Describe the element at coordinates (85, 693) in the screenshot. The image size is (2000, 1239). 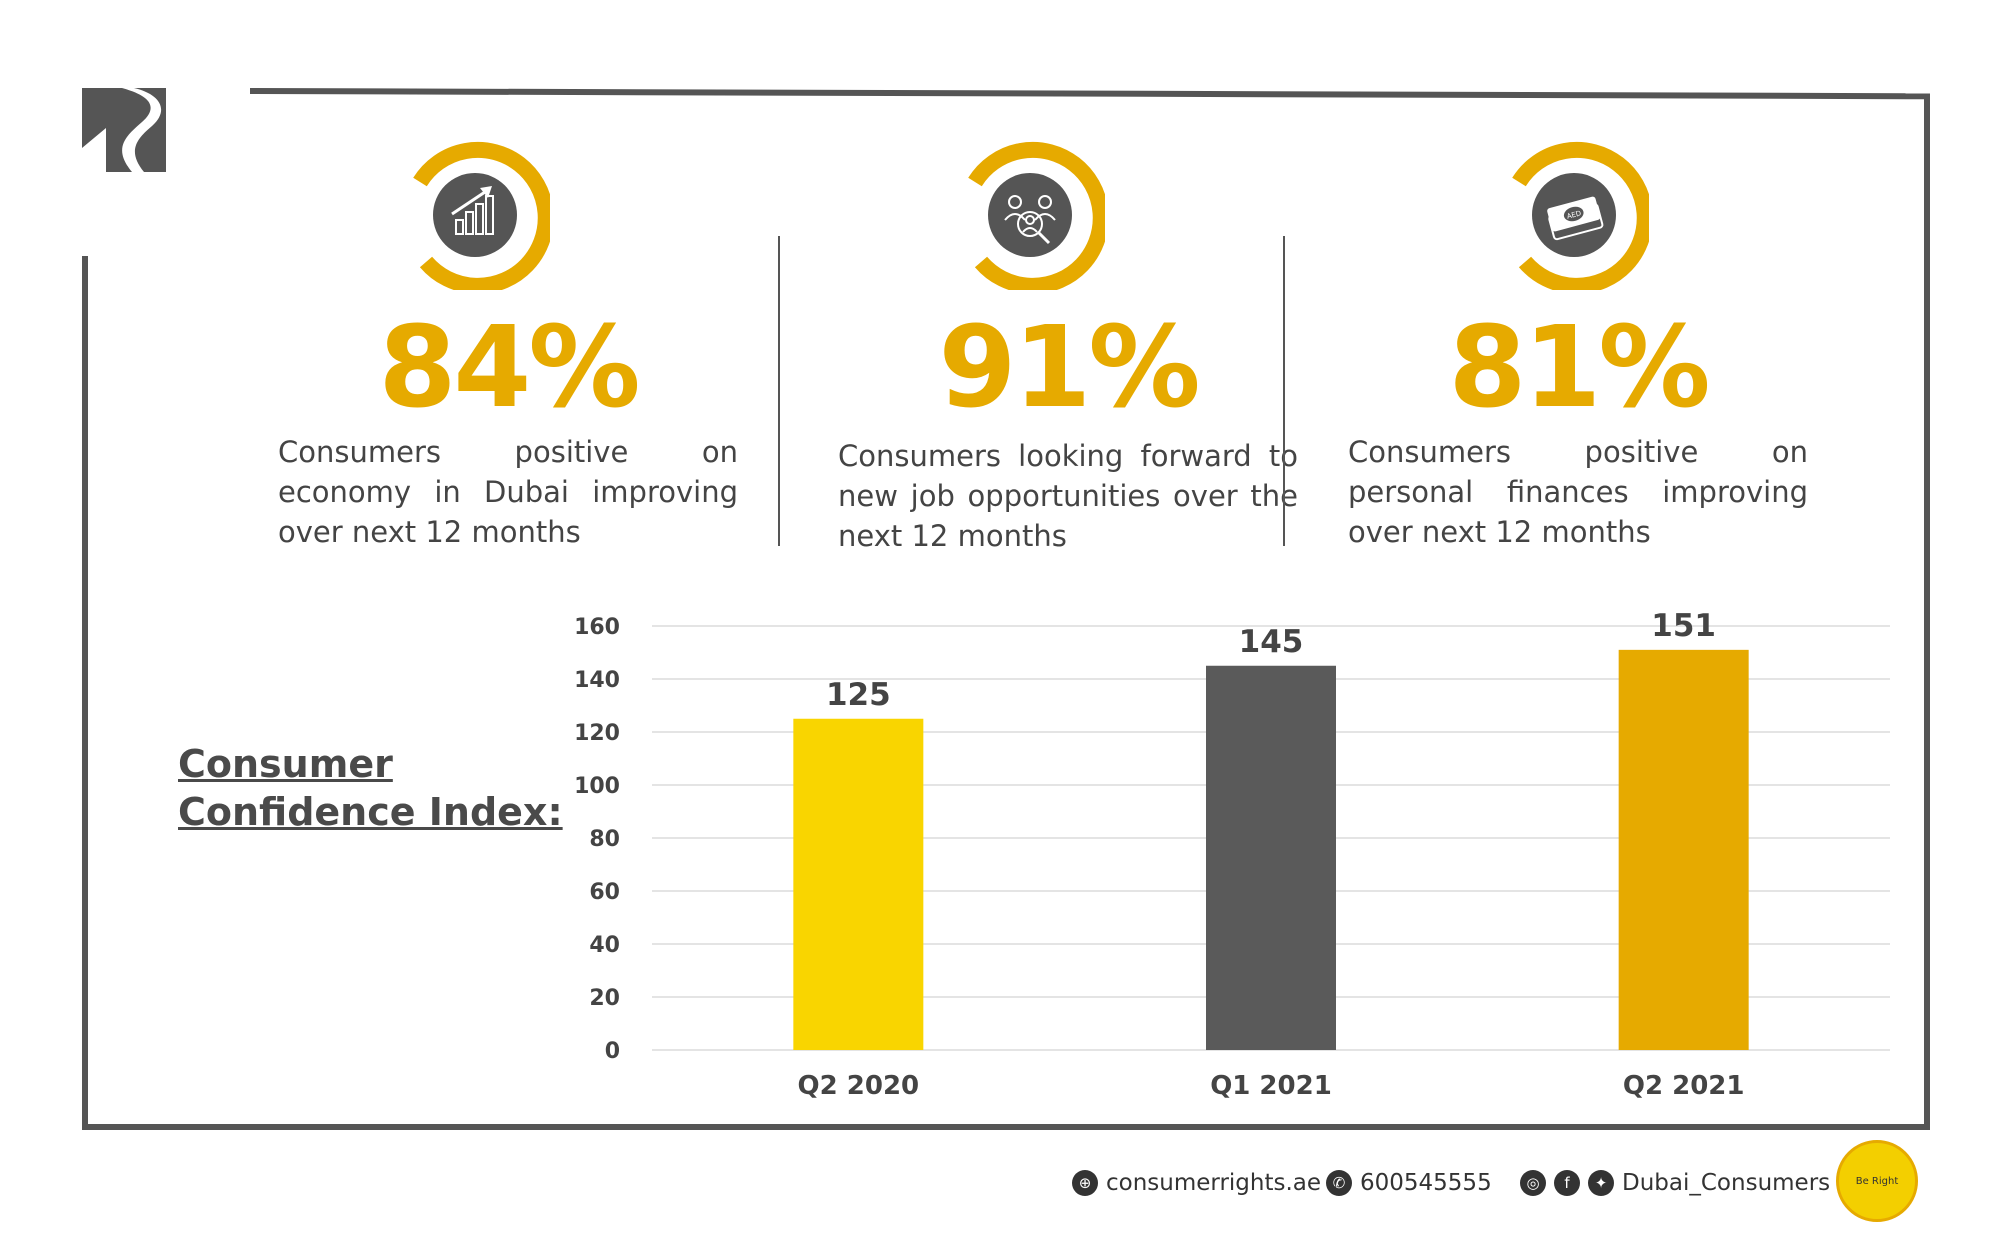
I see `frame-left-line` at that location.